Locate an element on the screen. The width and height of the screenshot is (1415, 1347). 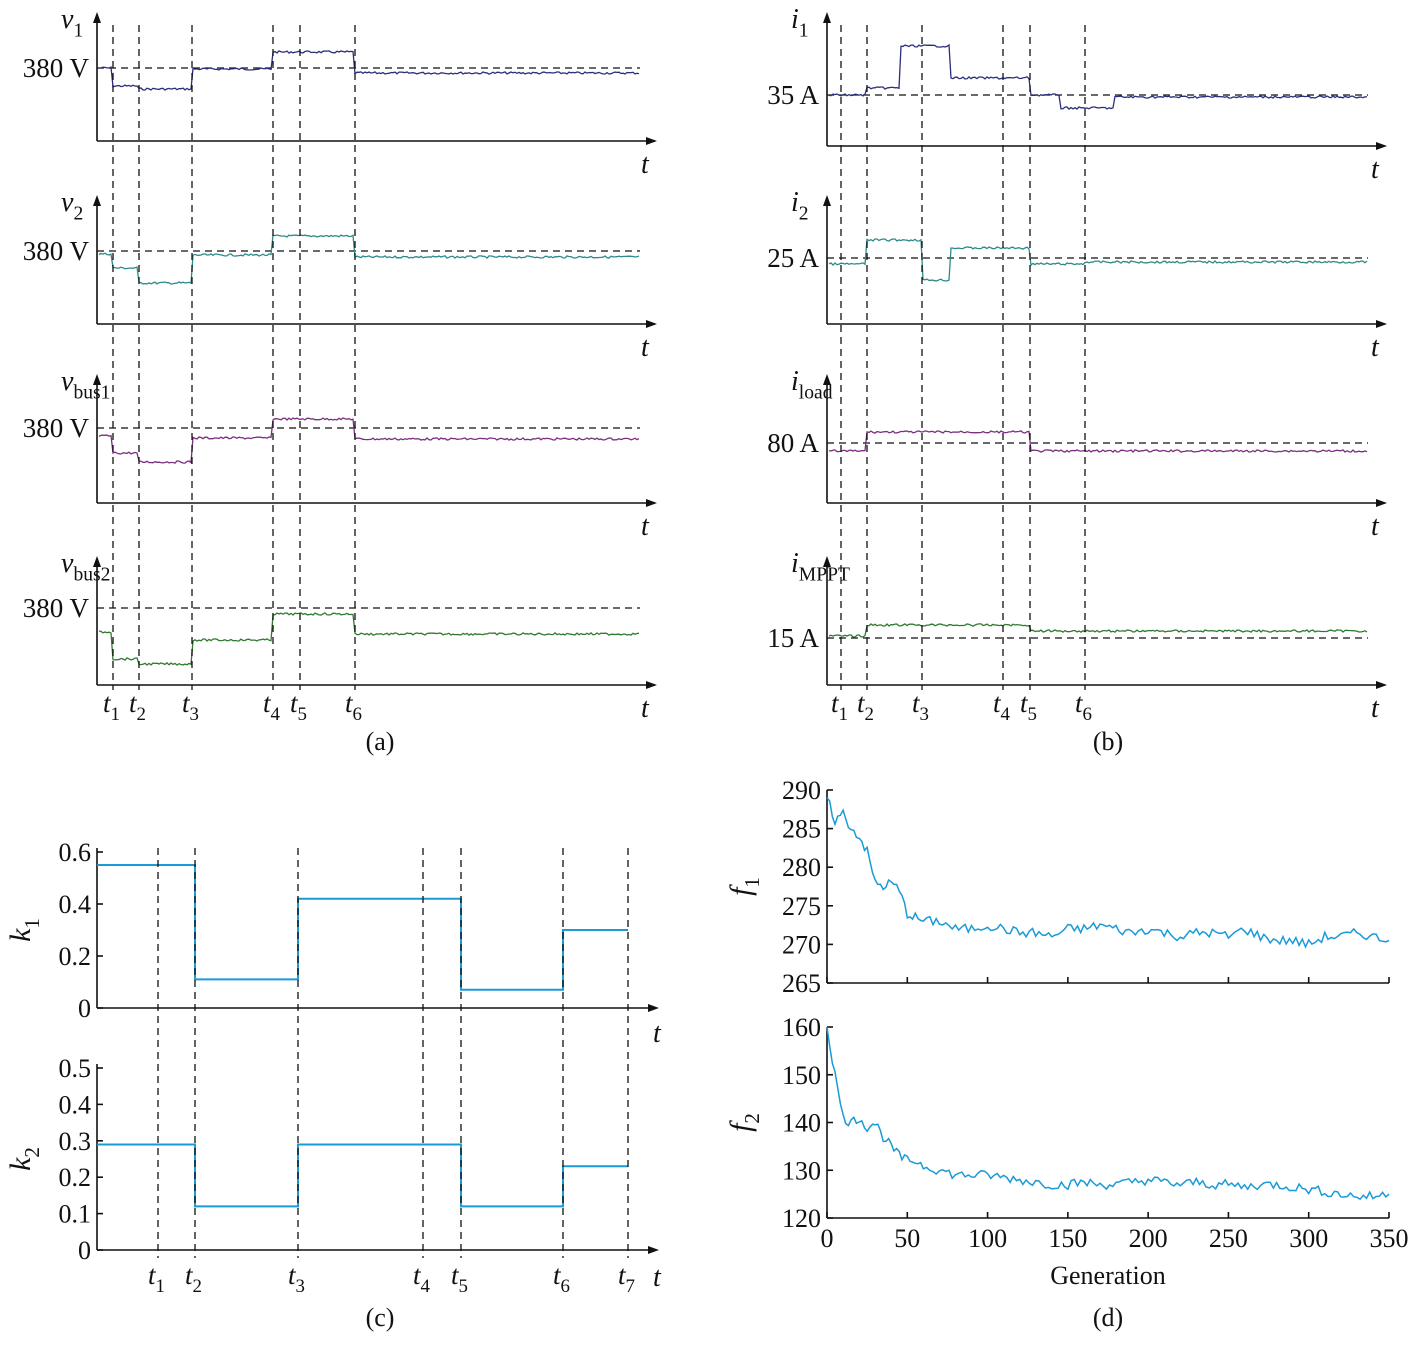
panel-b-ref-label-0: 35 A is located at coordinates (793, 95).